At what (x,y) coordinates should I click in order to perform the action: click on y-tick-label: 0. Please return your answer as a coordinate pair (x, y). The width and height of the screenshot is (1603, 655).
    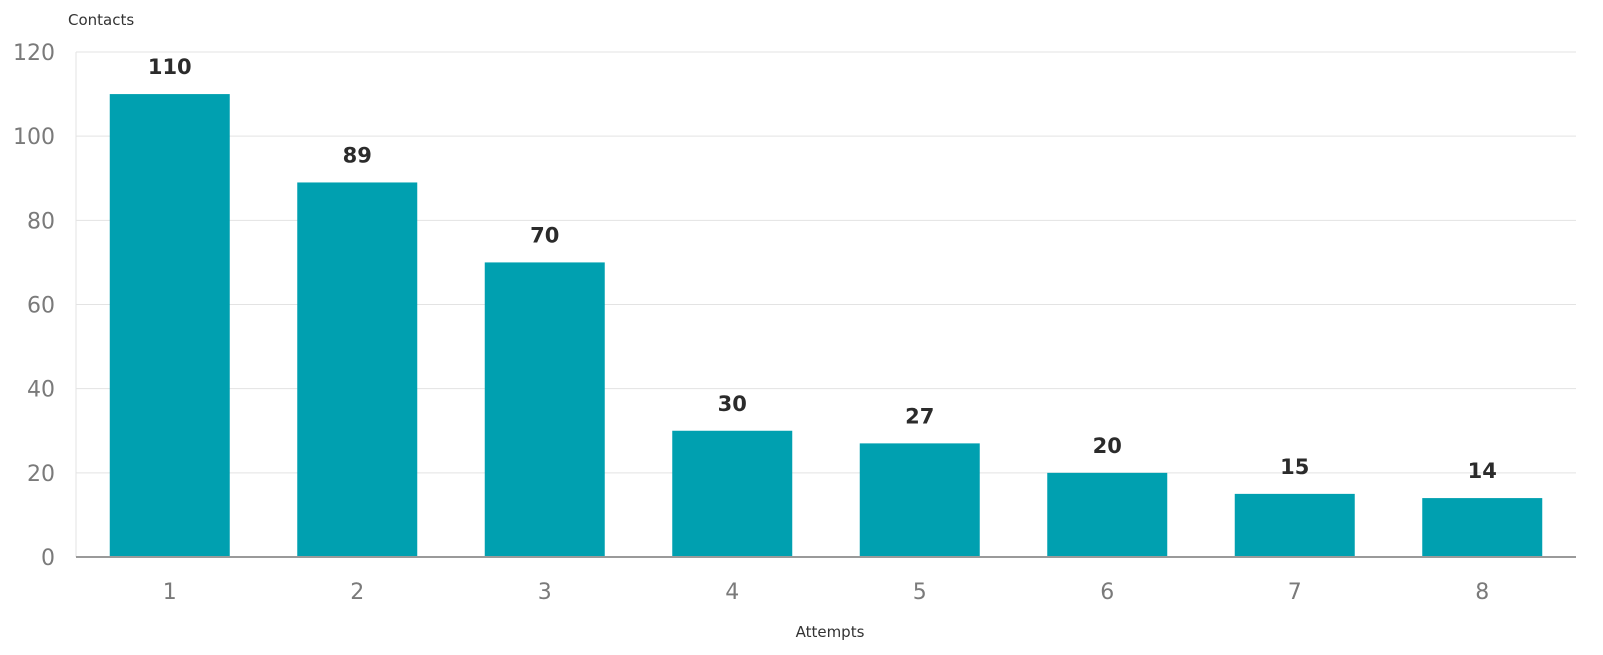
    Looking at the image, I should click on (48, 558).